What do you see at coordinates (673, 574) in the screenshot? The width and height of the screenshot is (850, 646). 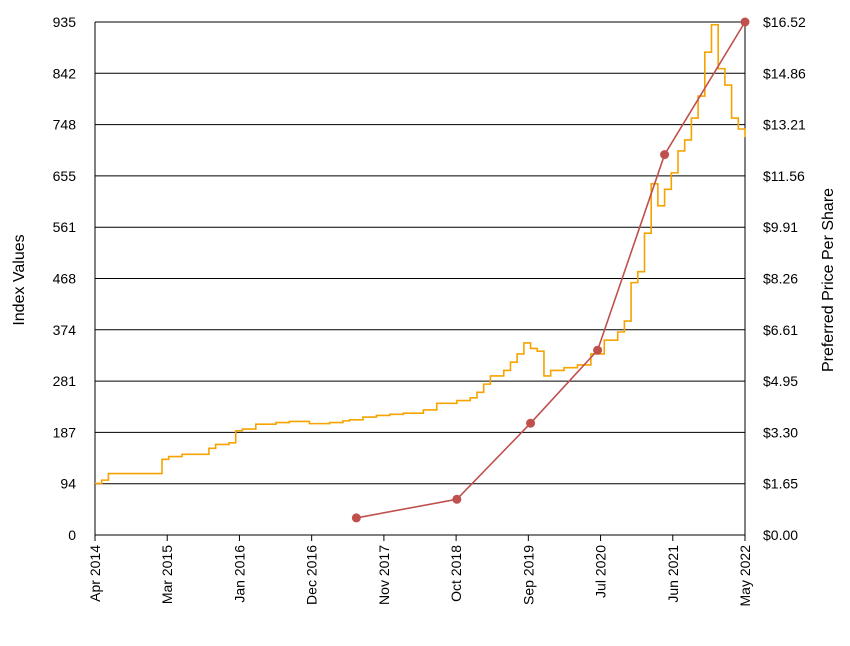 I see `x-tick-label: Jun 2021` at bounding box center [673, 574].